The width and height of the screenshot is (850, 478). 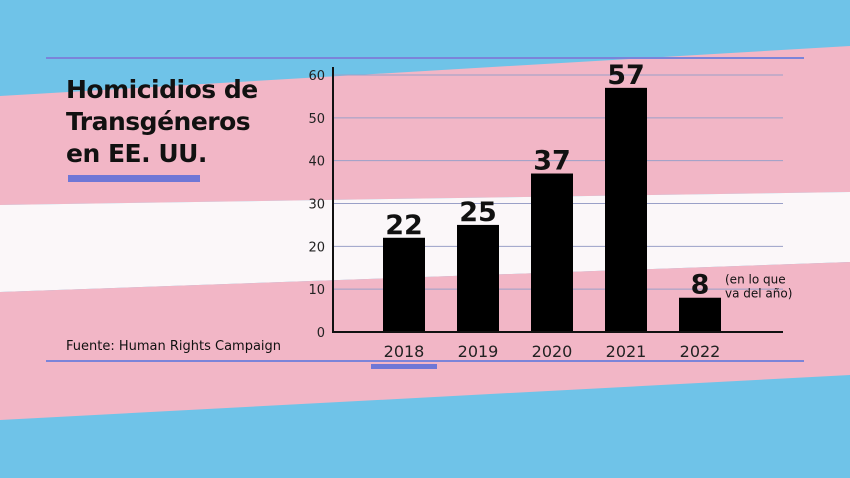 I want to click on bar-2021, so click(x=626, y=209).